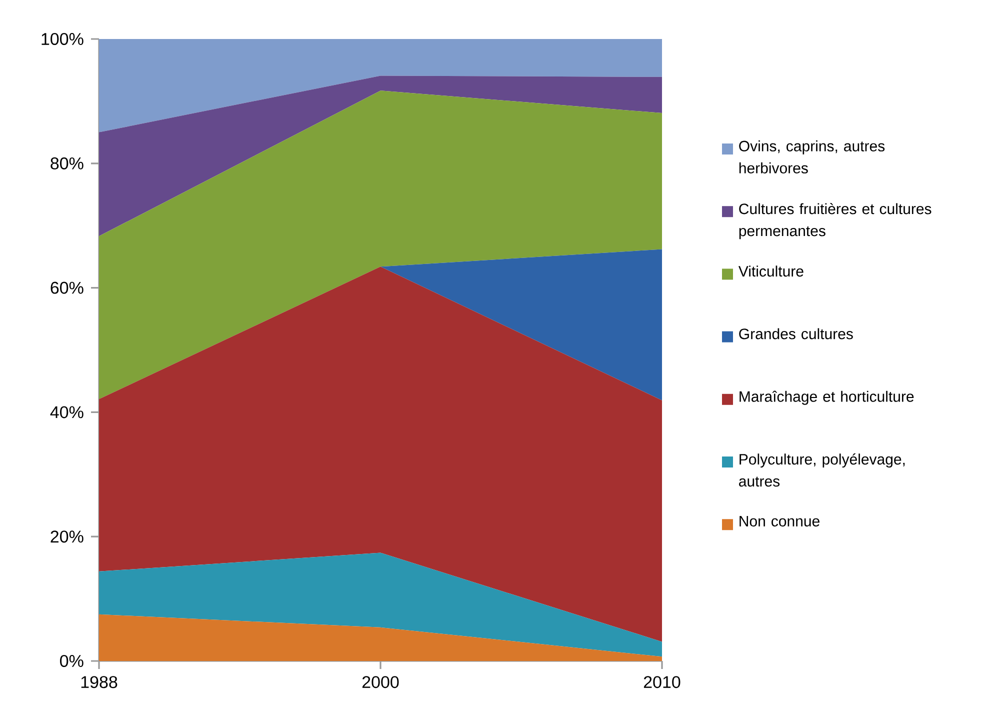  Describe the element at coordinates (380, 682) in the screenshot. I see `x-tick-label: 2000` at that location.